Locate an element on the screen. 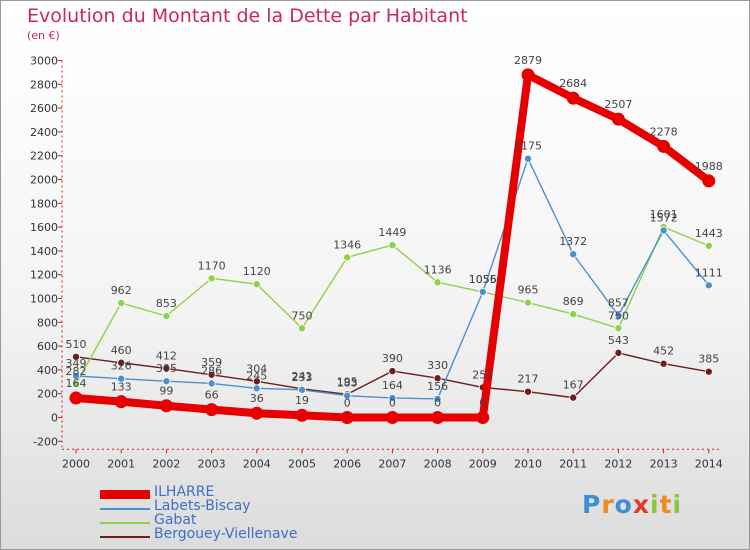 The width and height of the screenshot is (750, 550). data-label: 1372 is located at coordinates (573, 241).